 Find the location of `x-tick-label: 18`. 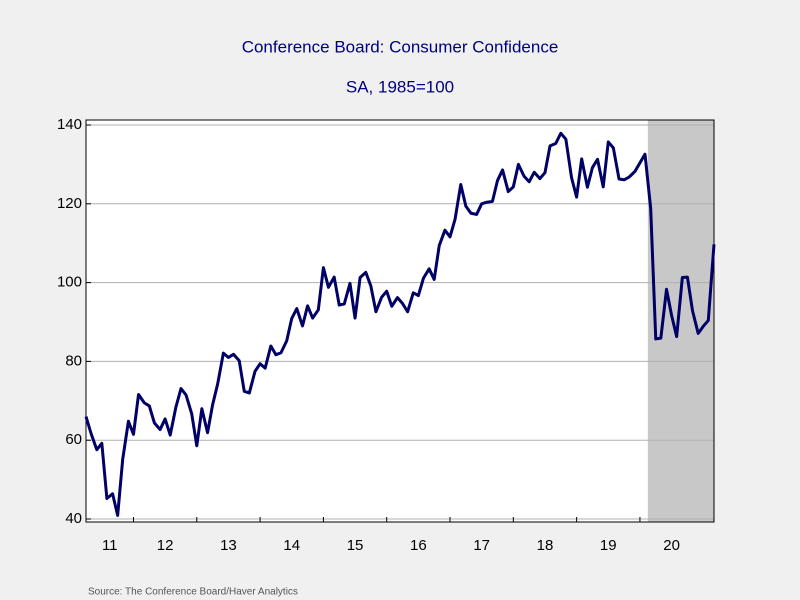

x-tick-label: 18 is located at coordinates (545, 545).